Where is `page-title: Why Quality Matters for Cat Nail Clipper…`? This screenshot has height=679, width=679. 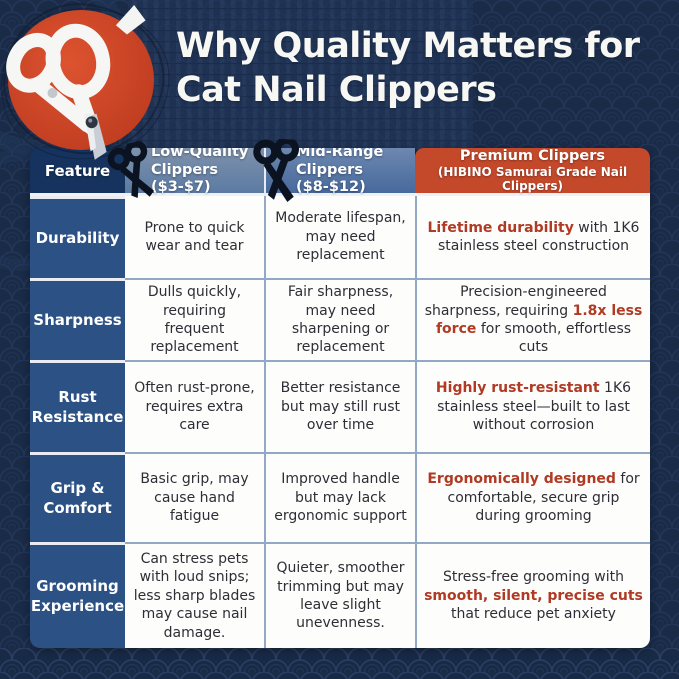 page-title: Why Quality Matters for Cat Nail Clipper… is located at coordinates (422, 68).